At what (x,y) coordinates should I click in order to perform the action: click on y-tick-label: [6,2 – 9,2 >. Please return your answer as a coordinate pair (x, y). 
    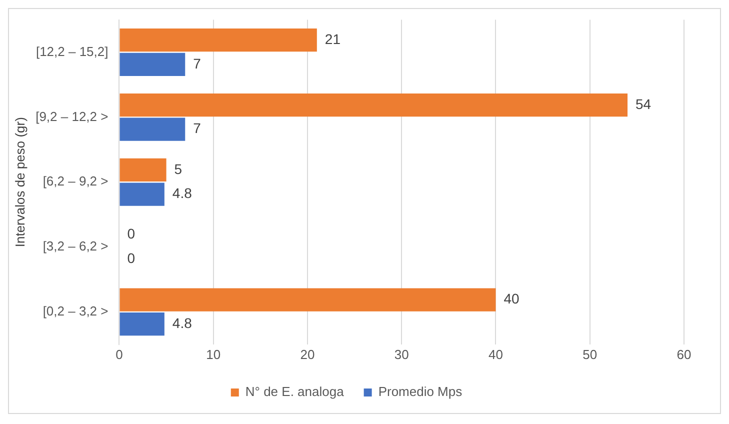
    Looking at the image, I should click on (75, 181).